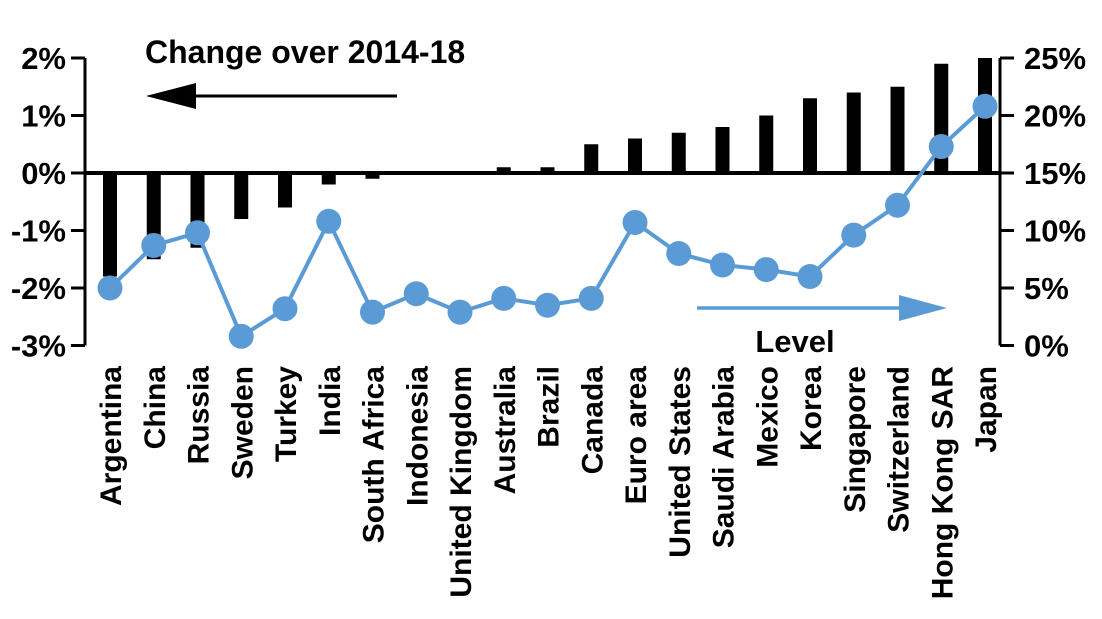 Image resolution: width=1102 pixels, height=619 pixels. Describe the element at coordinates (810, 276) in the screenshot. I see `level-marker-korea` at that location.